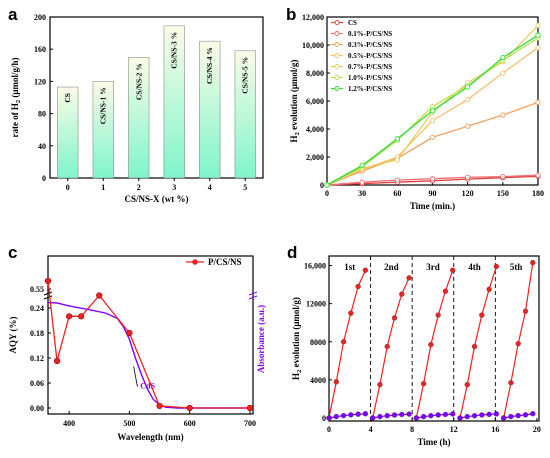 The height and width of the screenshot is (458, 550). I want to click on legend-label: CS, so click(352, 23).